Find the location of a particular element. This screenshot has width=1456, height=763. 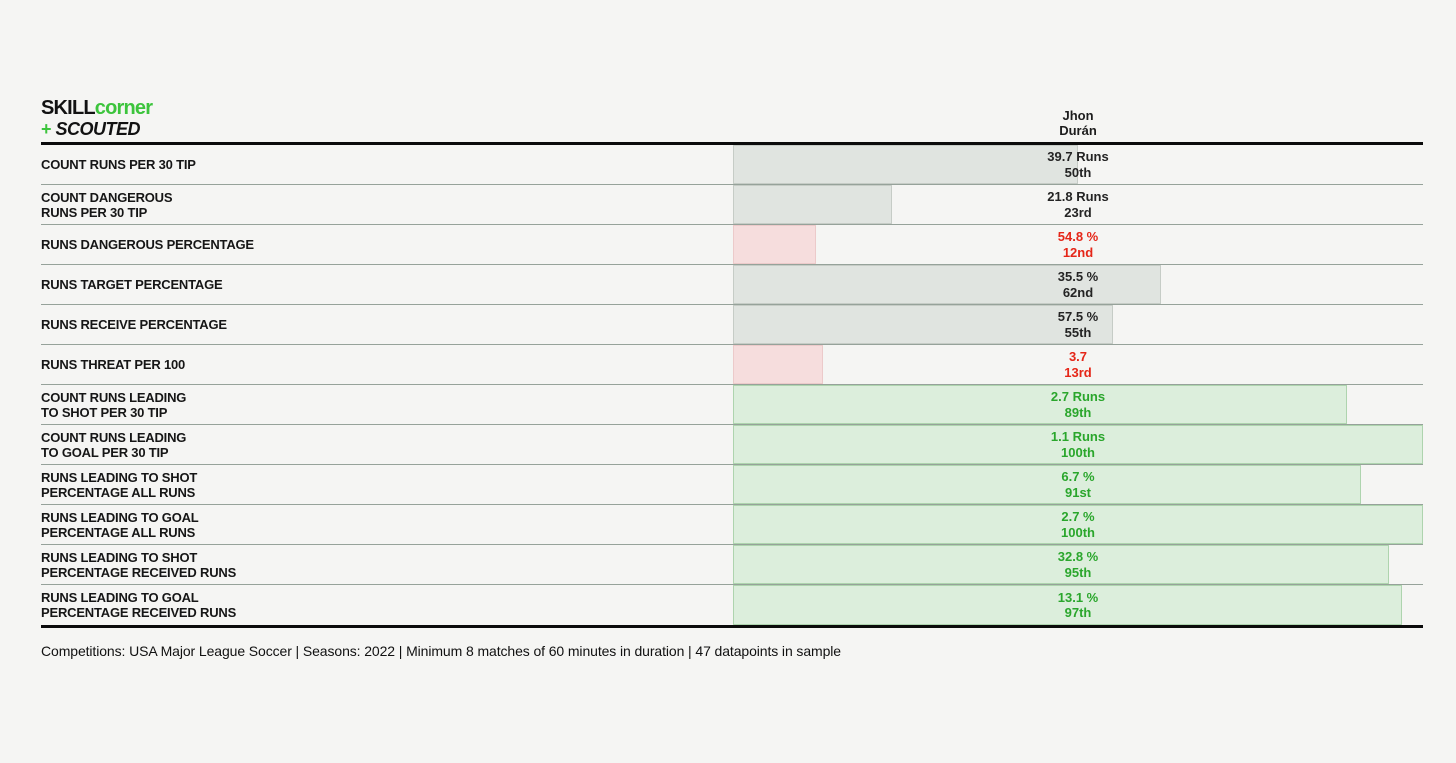

metric-value-text: 54.8 % is located at coordinates (1078, 236).